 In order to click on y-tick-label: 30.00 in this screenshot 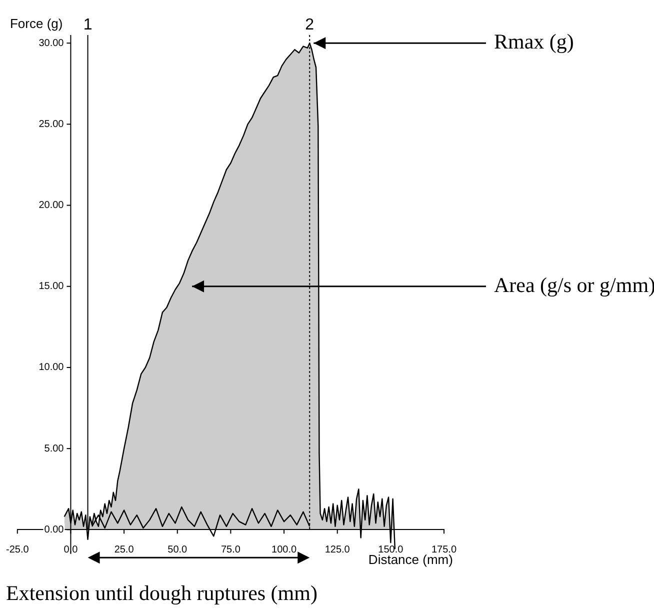, I will do `click(51, 43)`.